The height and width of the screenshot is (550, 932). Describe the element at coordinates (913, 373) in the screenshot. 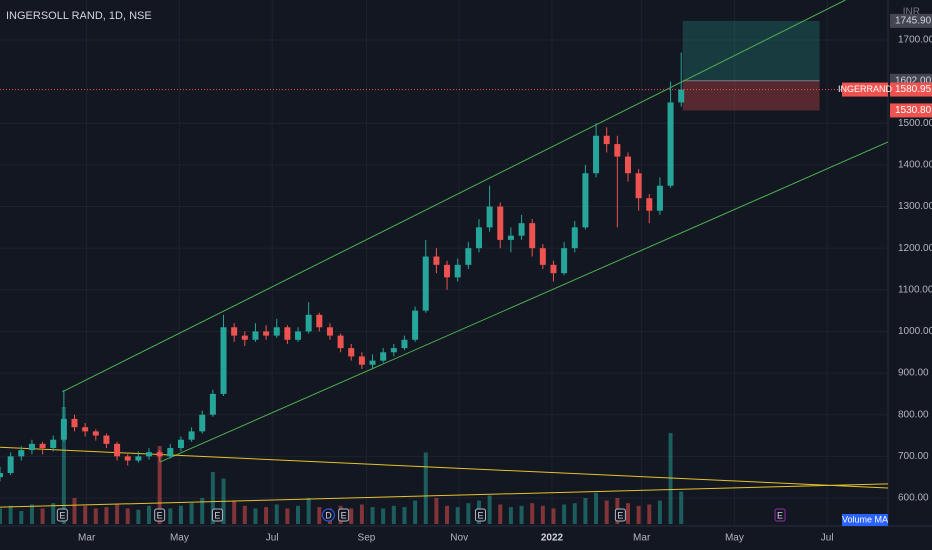

I see `y-tick-label: 900.00` at that location.